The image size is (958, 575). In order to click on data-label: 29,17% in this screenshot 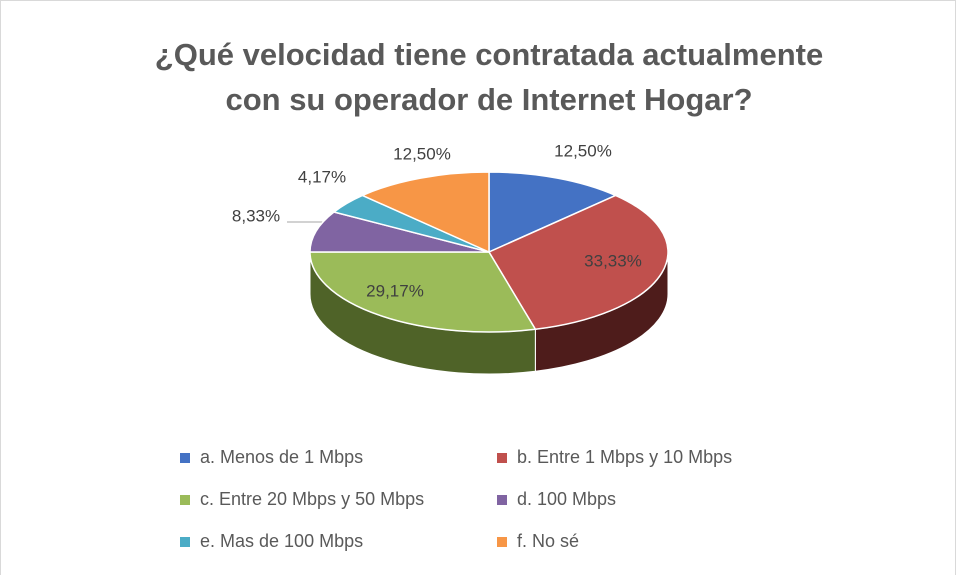, I will do `click(395, 290)`.